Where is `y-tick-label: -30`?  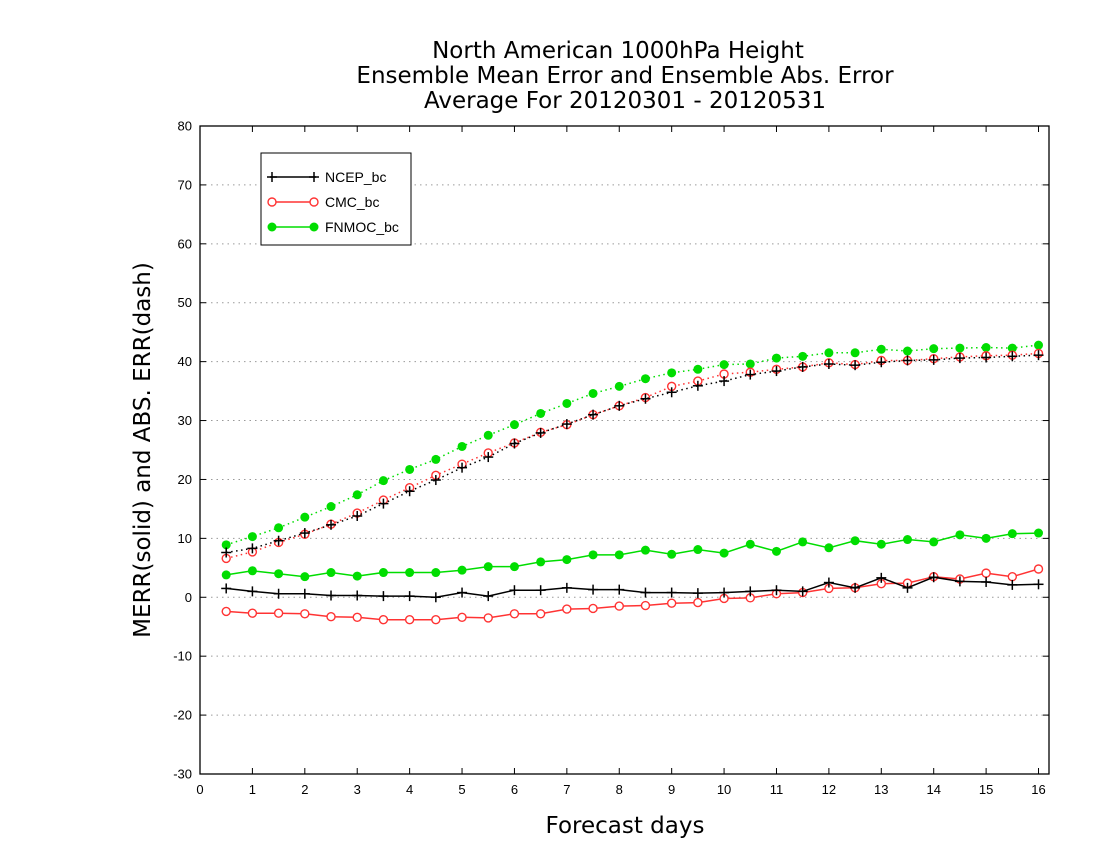 y-tick-label: -30 is located at coordinates (182, 774).